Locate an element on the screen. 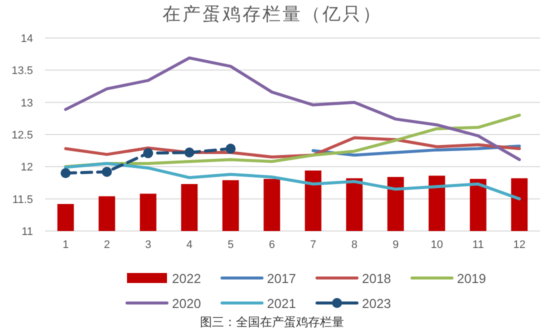  x-tick-label: 8 is located at coordinates (354, 245).